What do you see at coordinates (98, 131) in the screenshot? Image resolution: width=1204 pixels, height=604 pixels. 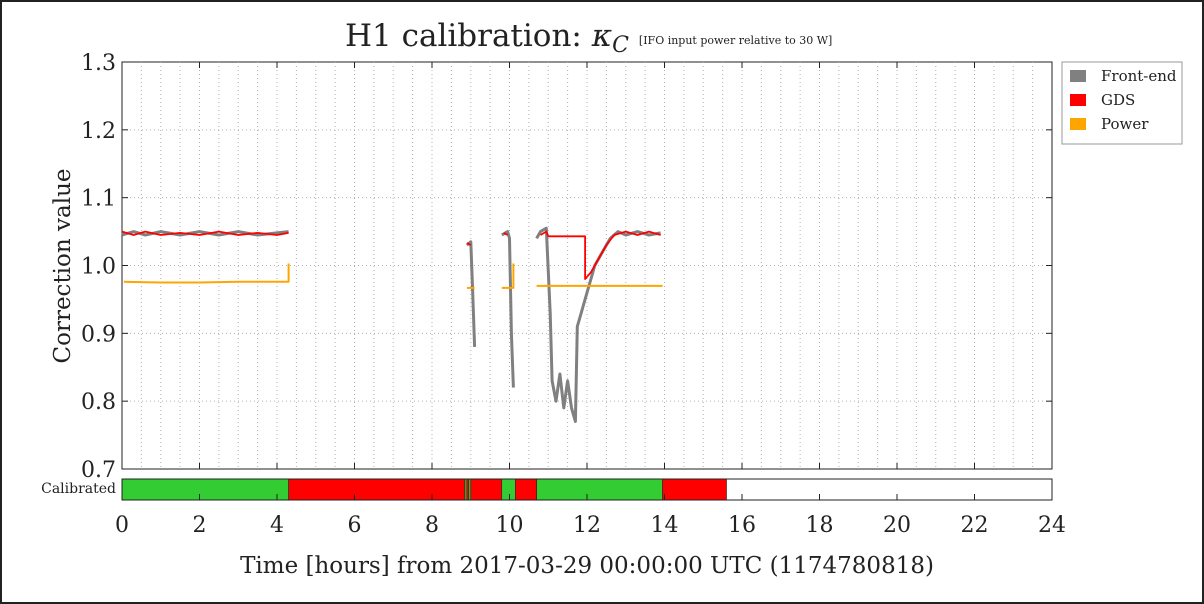 I see `y-tick-label: 1.2` at bounding box center [98, 131].